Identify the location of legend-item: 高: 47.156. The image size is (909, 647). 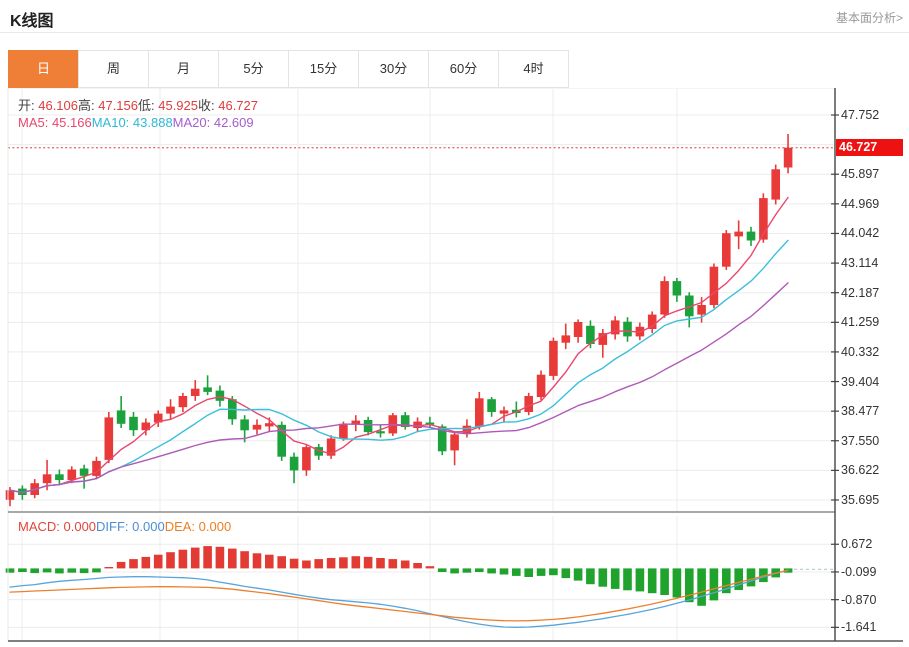
(108, 105).